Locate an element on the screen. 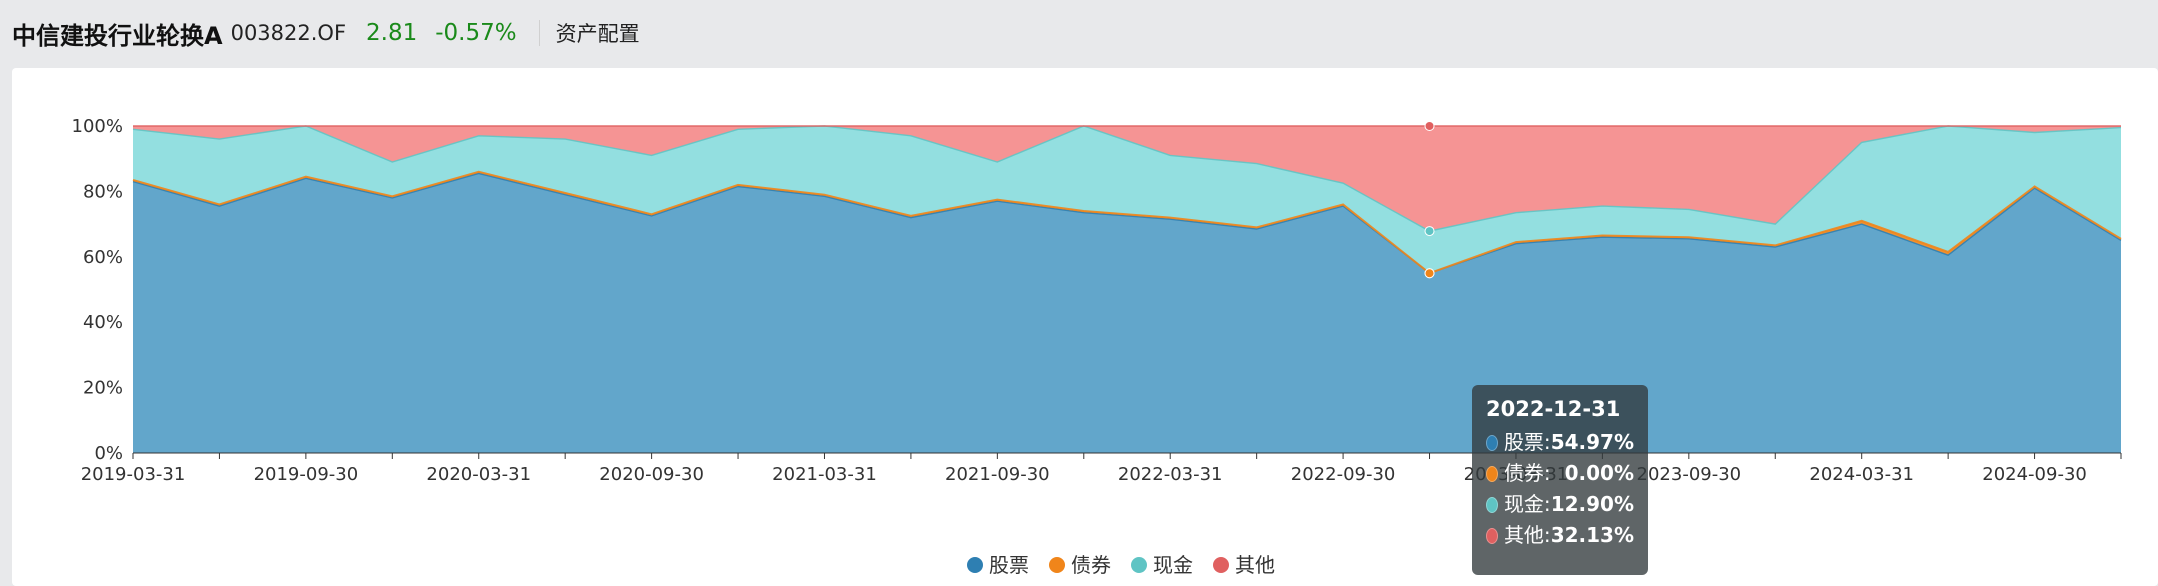 Image resolution: width=2158 pixels, height=586 pixels. tooltip-row-stock: 股票: 54.97% is located at coordinates (1560, 442).